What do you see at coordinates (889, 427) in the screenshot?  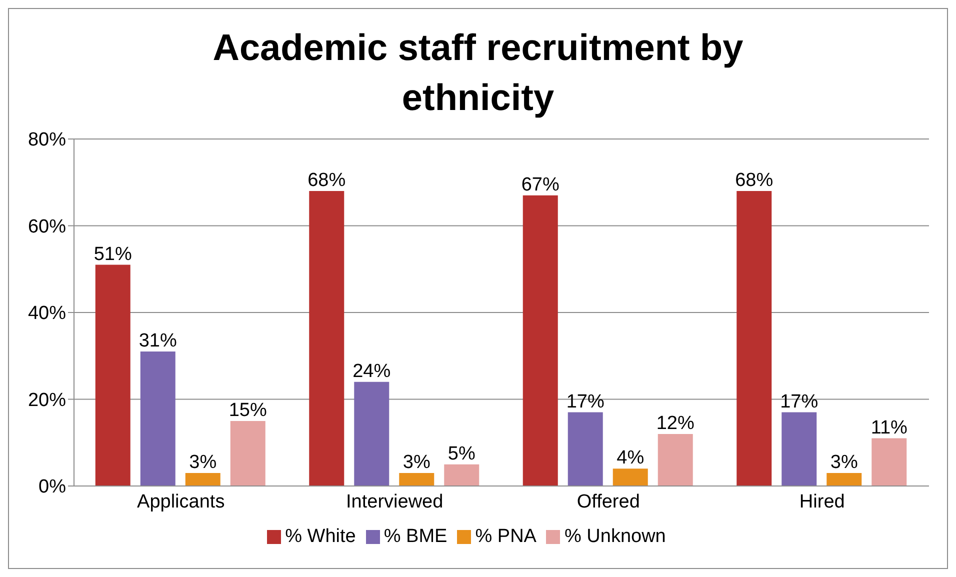 I see `data-label: 11%` at bounding box center [889, 427].